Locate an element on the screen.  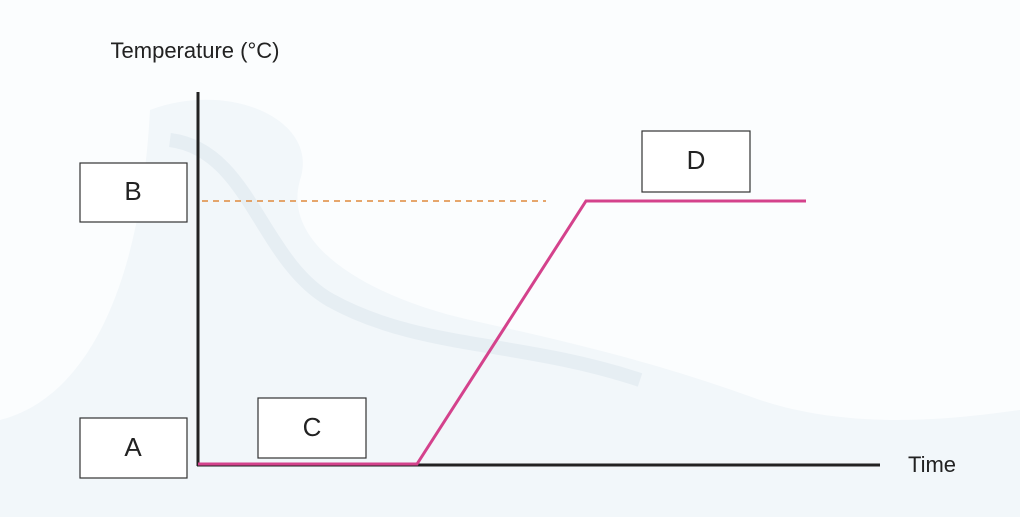
box-label: D is located at coordinates (696, 160).